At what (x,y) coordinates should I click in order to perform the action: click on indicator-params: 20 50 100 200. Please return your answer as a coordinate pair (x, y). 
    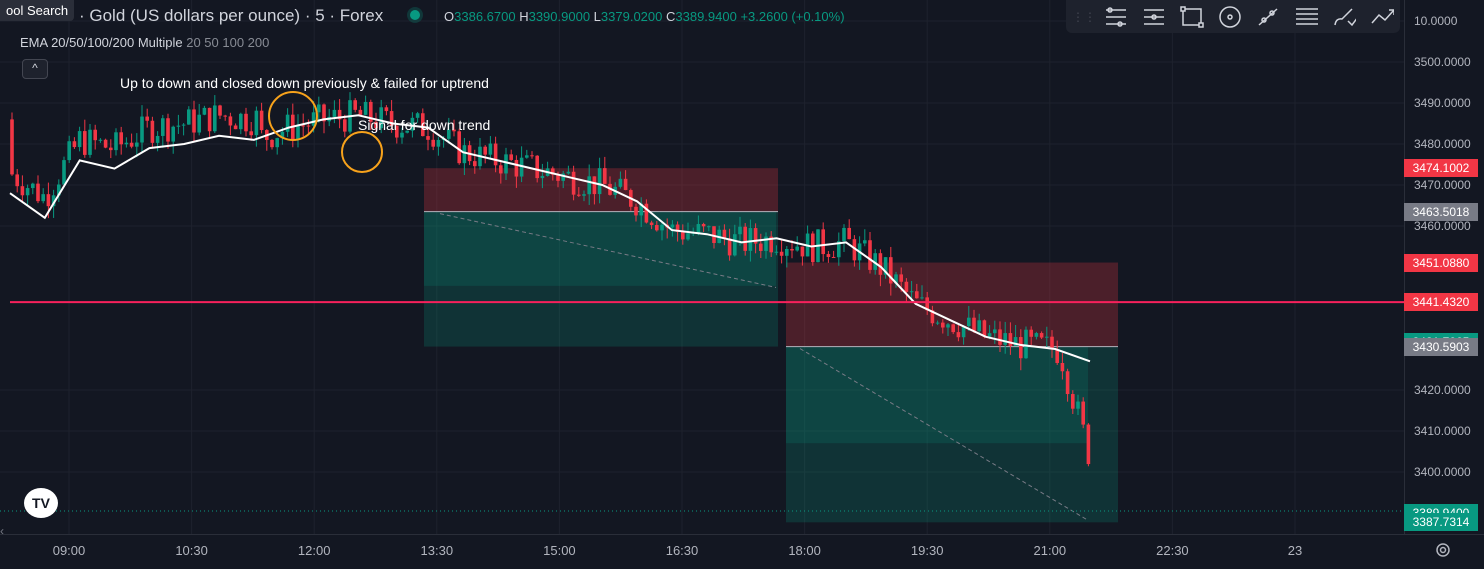
    Looking at the image, I should click on (228, 42).